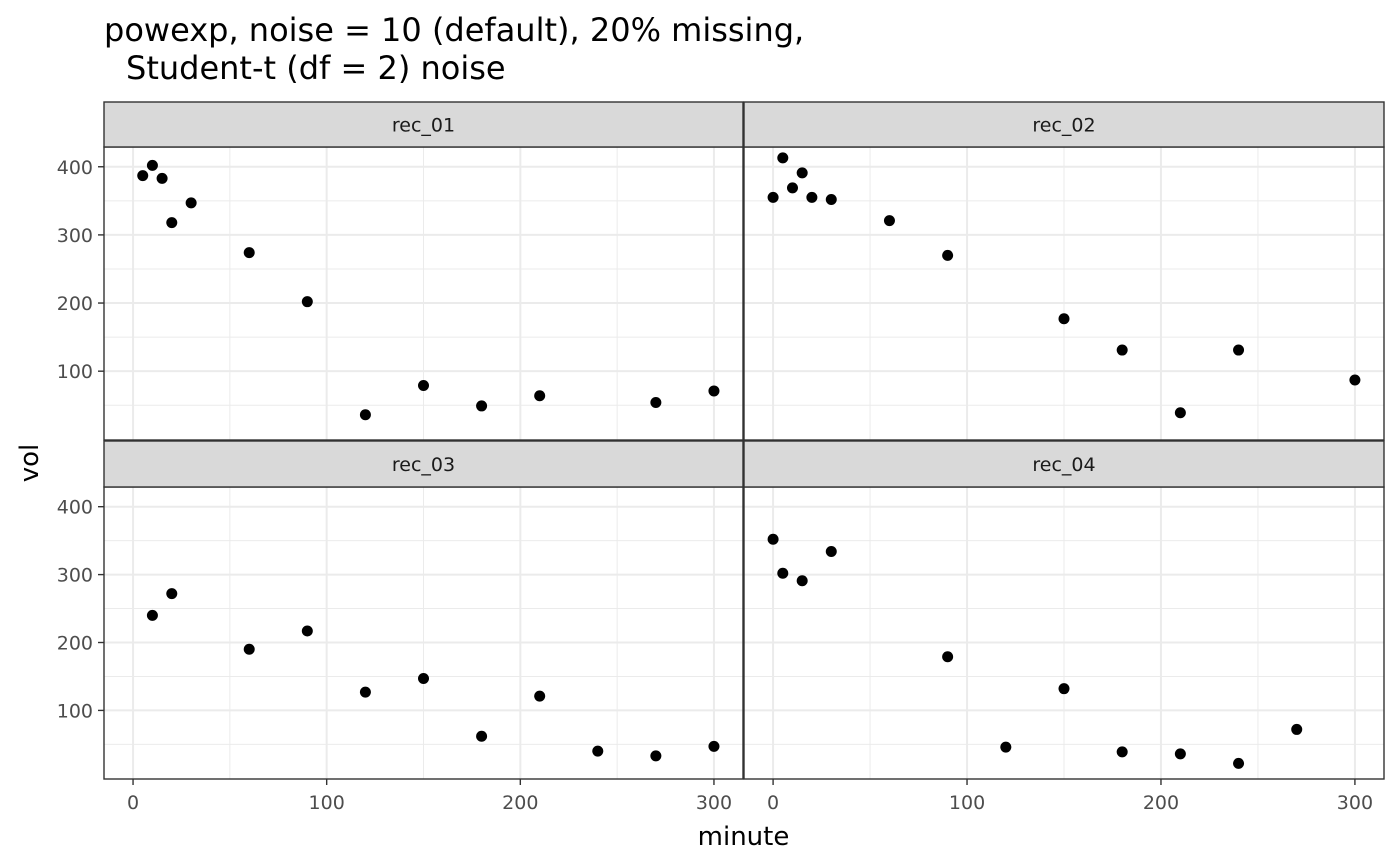  I want to click on y-axis: 100 200 300 400 100 200 300 400, so click(80, 439).